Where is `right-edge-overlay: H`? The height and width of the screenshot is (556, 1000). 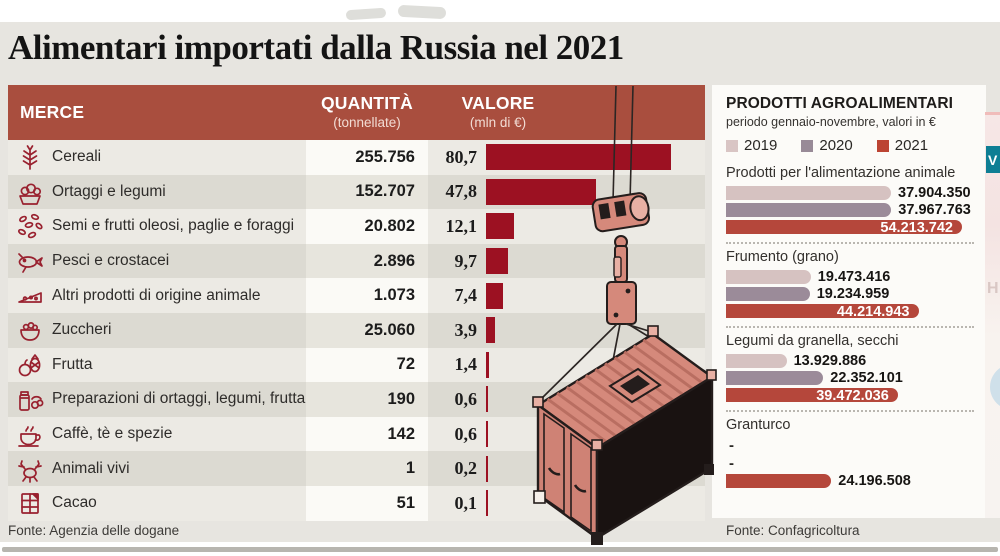 right-edge-overlay: H is located at coordinates (992, 315).